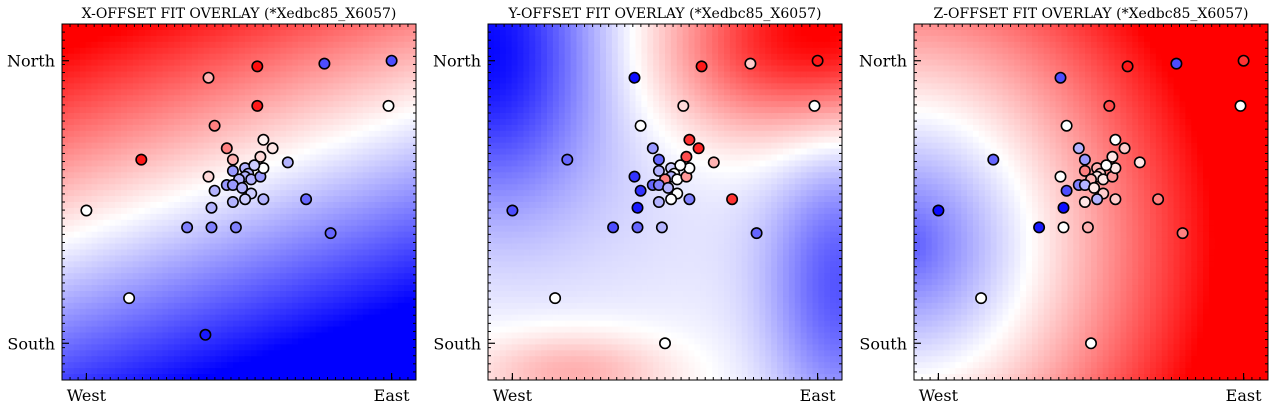 The height and width of the screenshot is (411, 1275). I want to click on panel-title: Y-OFFSET FIT OVERLAY (*Xedbc85_X6057), so click(665, 14).